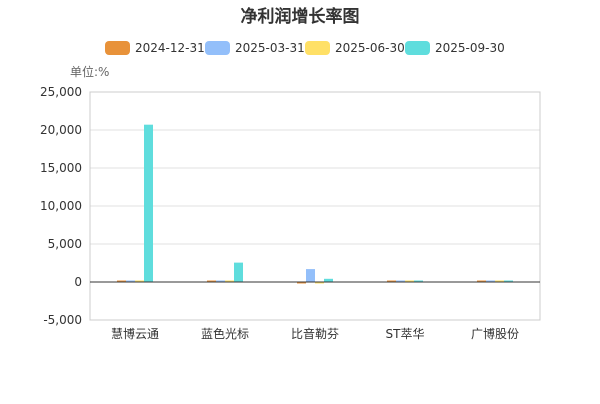  Describe the element at coordinates (270, 48) in the screenshot. I see `legend-label: 2025-03-31` at that location.